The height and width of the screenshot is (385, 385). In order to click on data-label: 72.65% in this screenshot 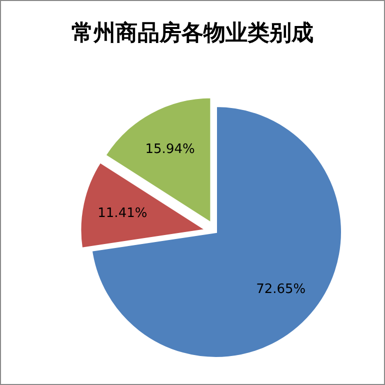, I will do `click(281, 289)`.